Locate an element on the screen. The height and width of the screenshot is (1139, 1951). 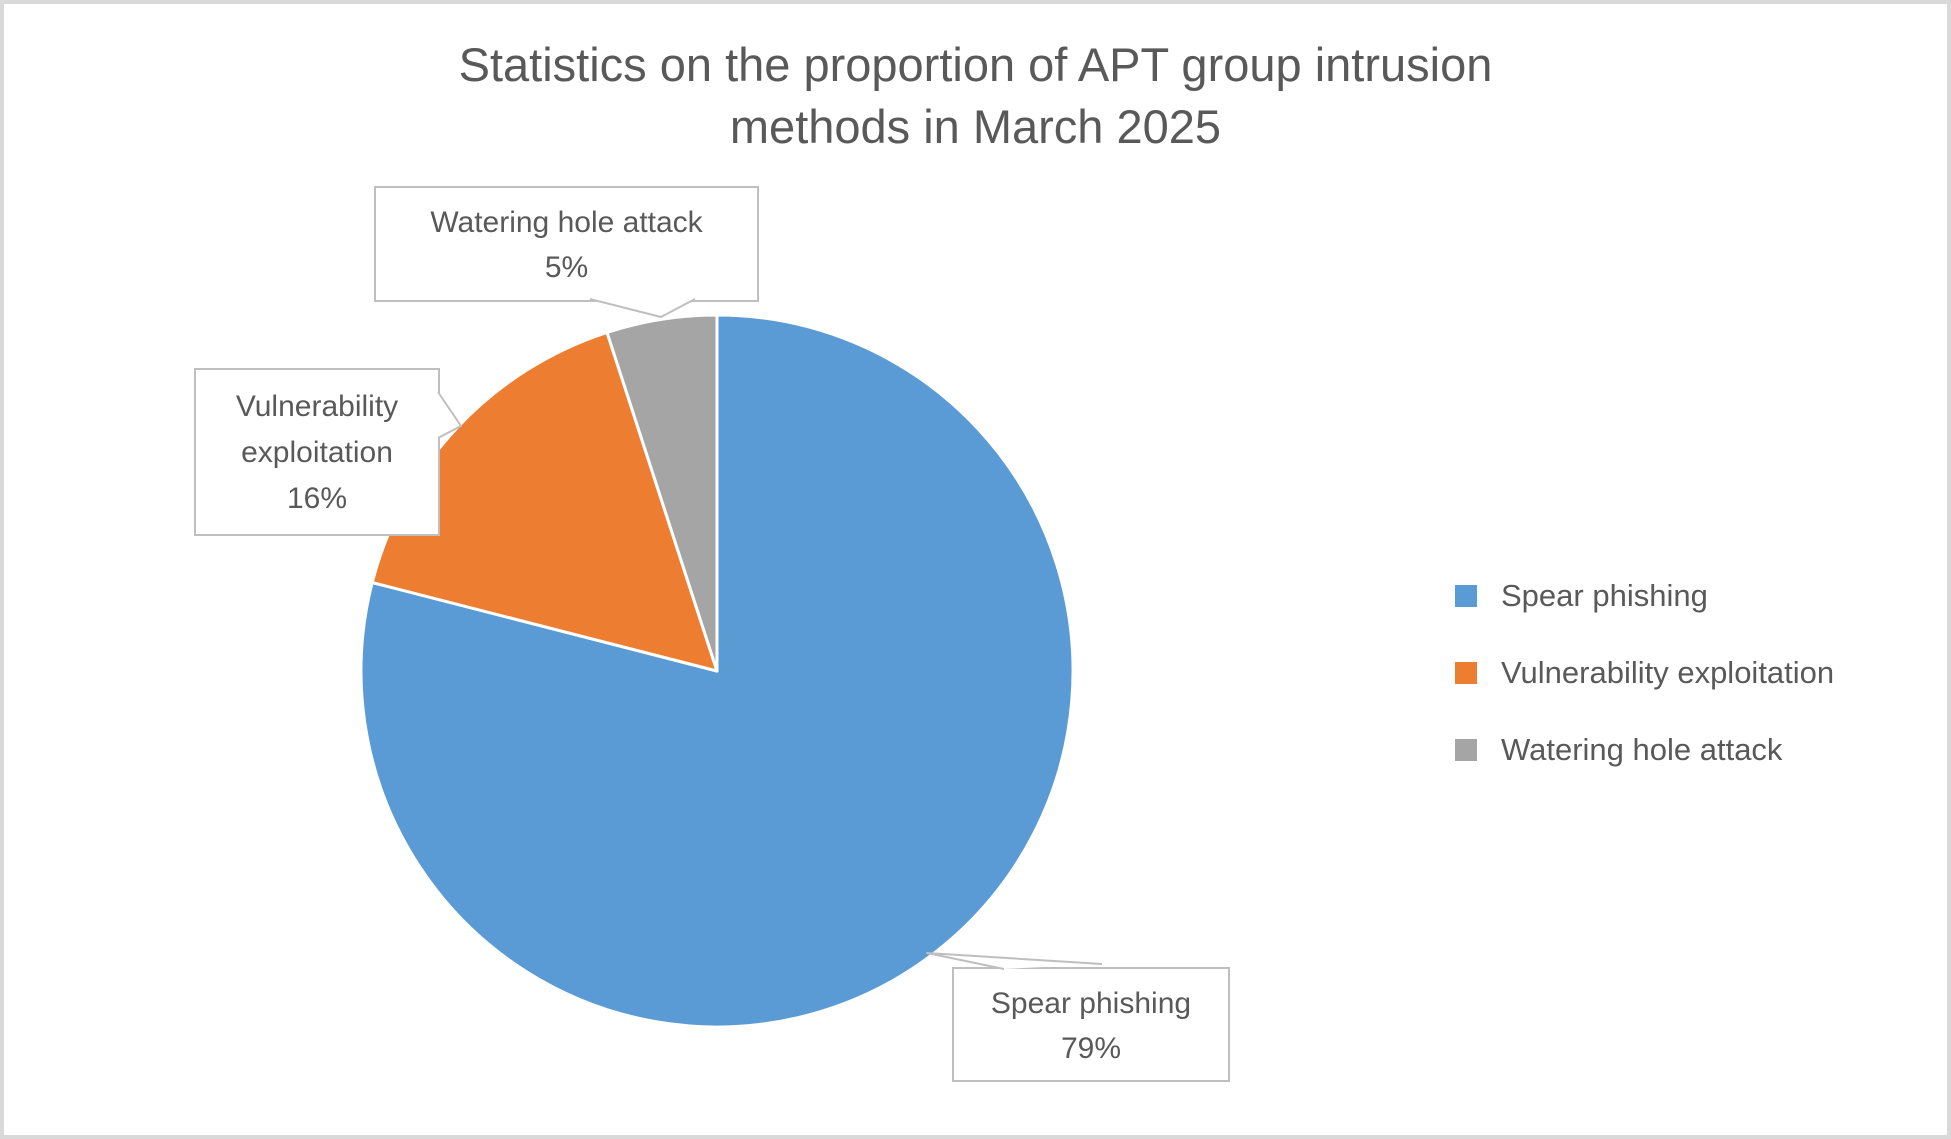
callout-value: 16% is located at coordinates (317, 498).